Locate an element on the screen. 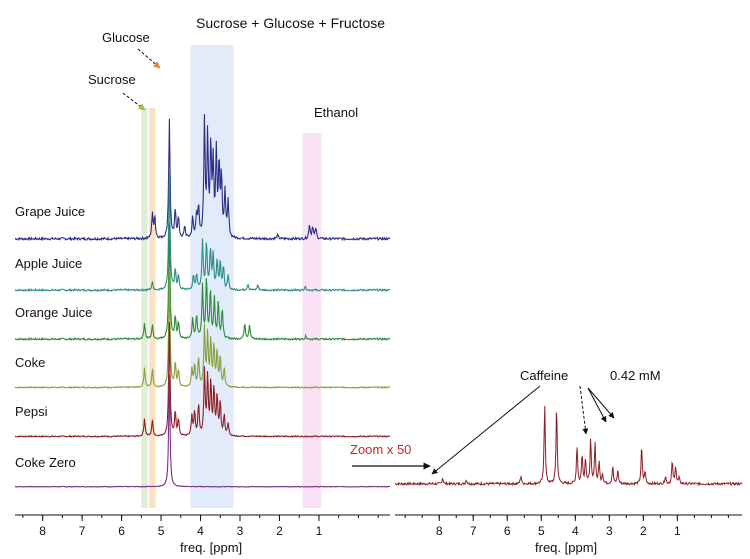 This screenshot has width=750, height=559. right-tick-label-2: 2 is located at coordinates (643, 531).